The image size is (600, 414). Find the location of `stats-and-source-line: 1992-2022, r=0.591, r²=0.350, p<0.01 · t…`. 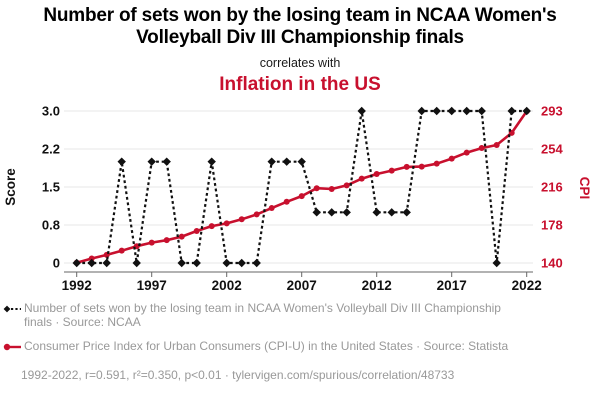

stats-and-source-line: 1992-2022, r=0.591, r²=0.350, p<0.01 · t… is located at coordinates (238, 375).